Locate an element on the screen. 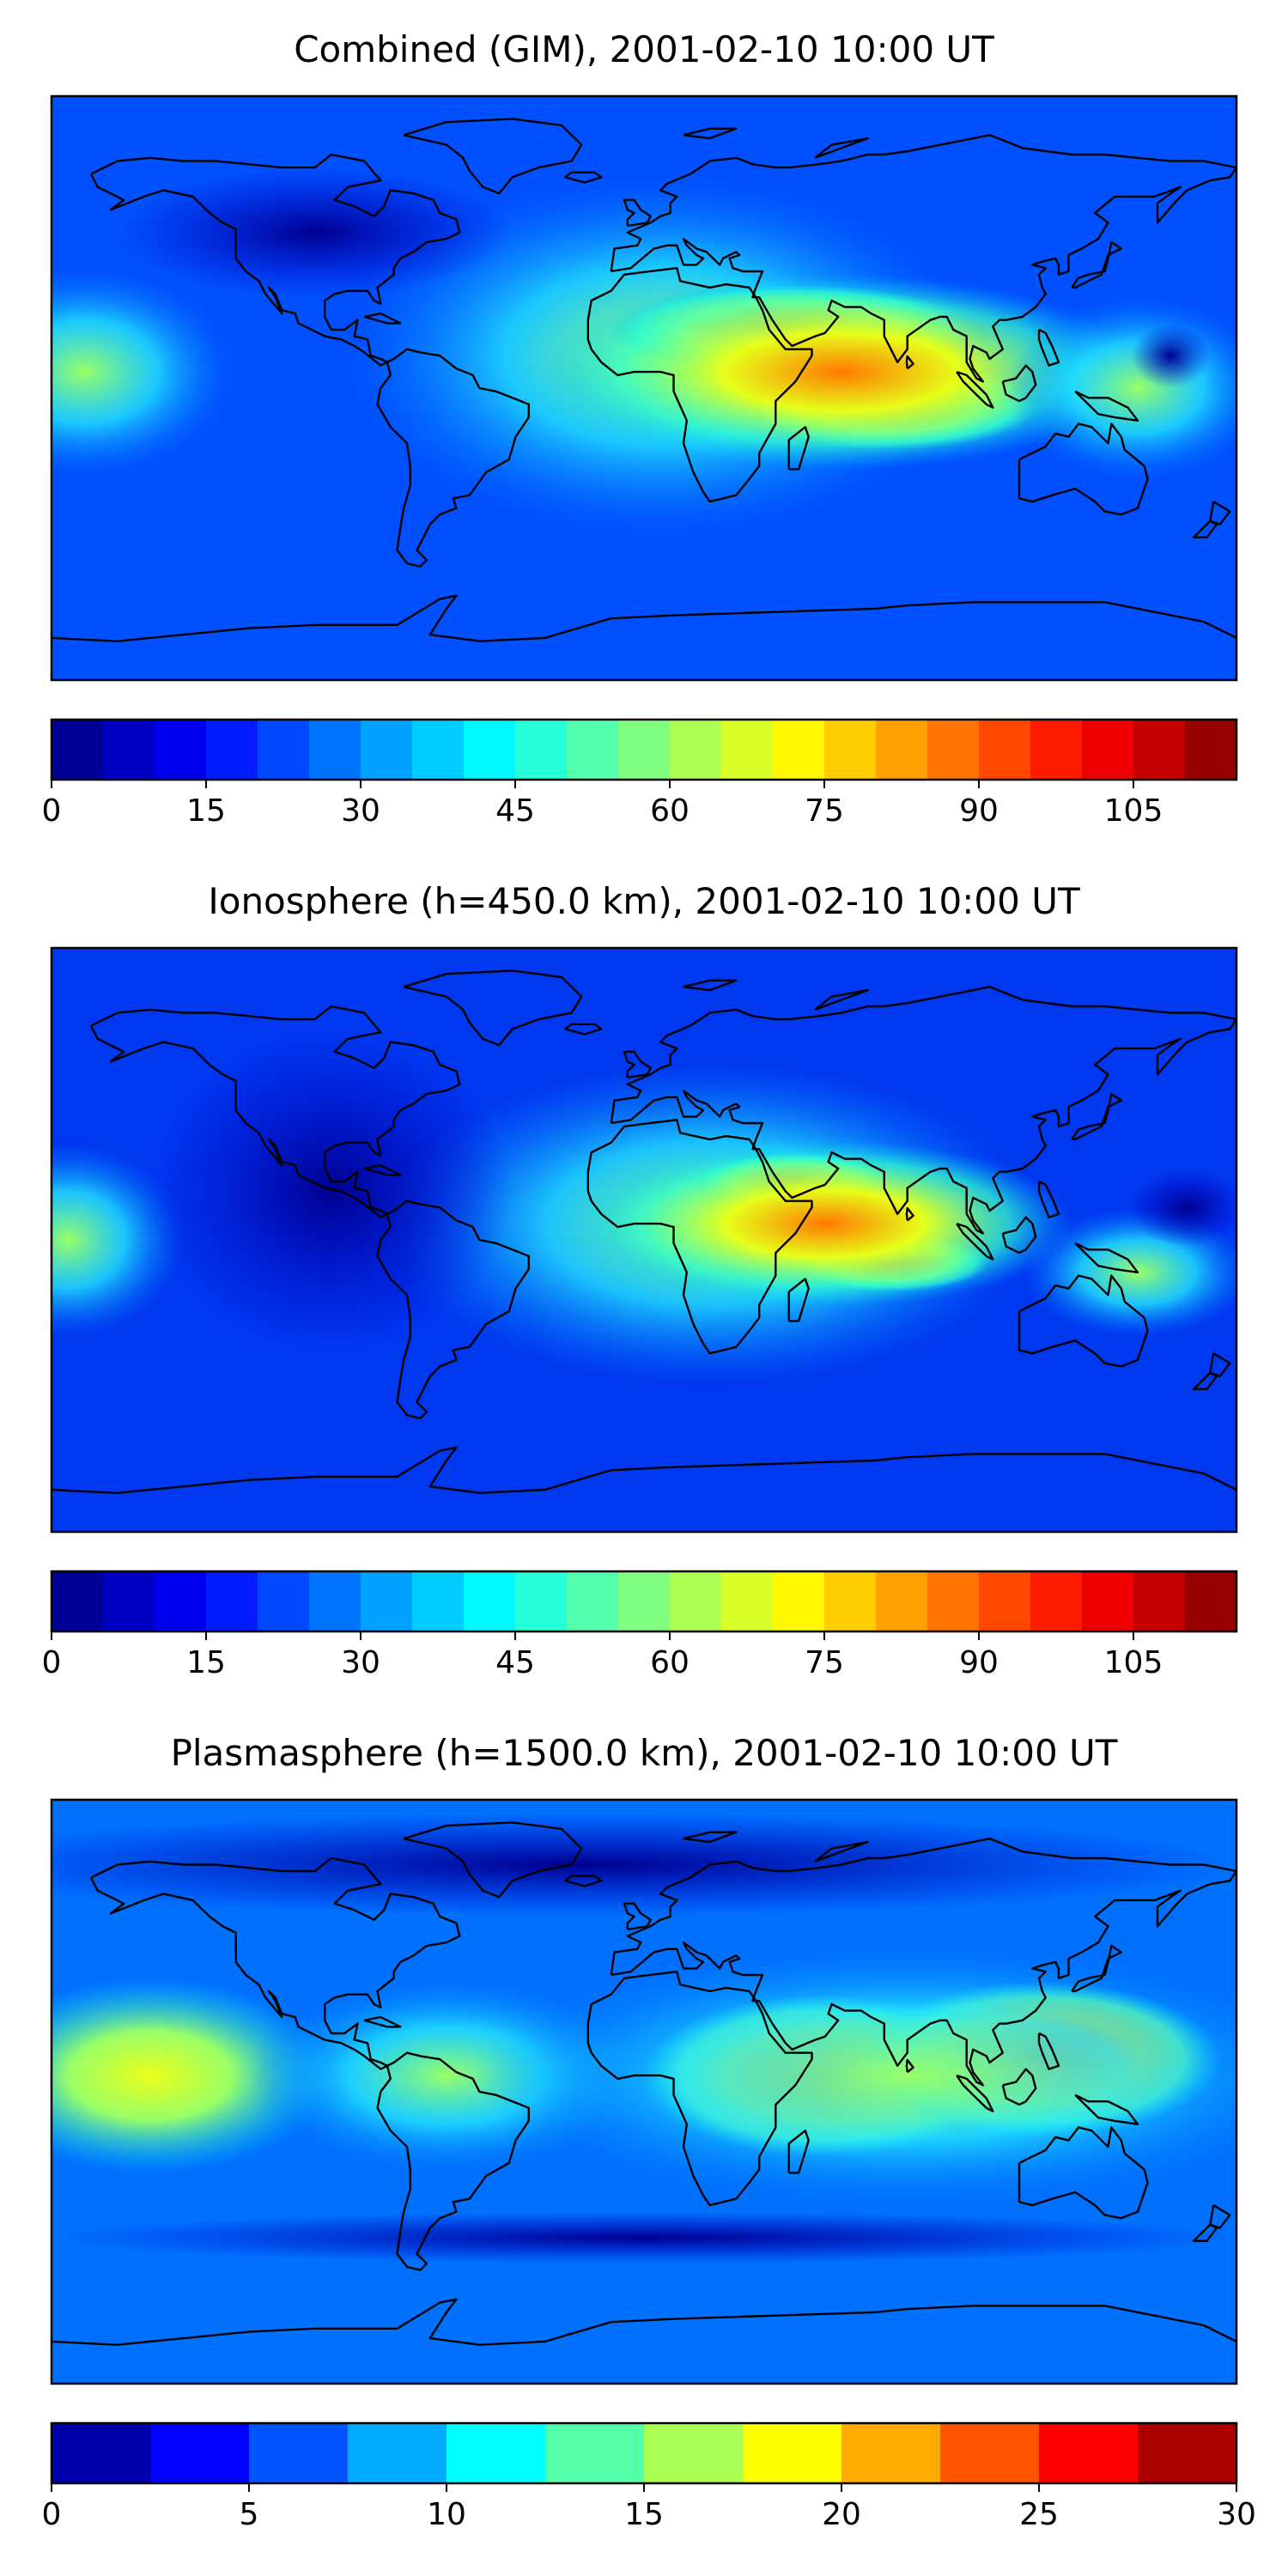  colorbar-tick-label: 20 is located at coordinates (841, 2514).